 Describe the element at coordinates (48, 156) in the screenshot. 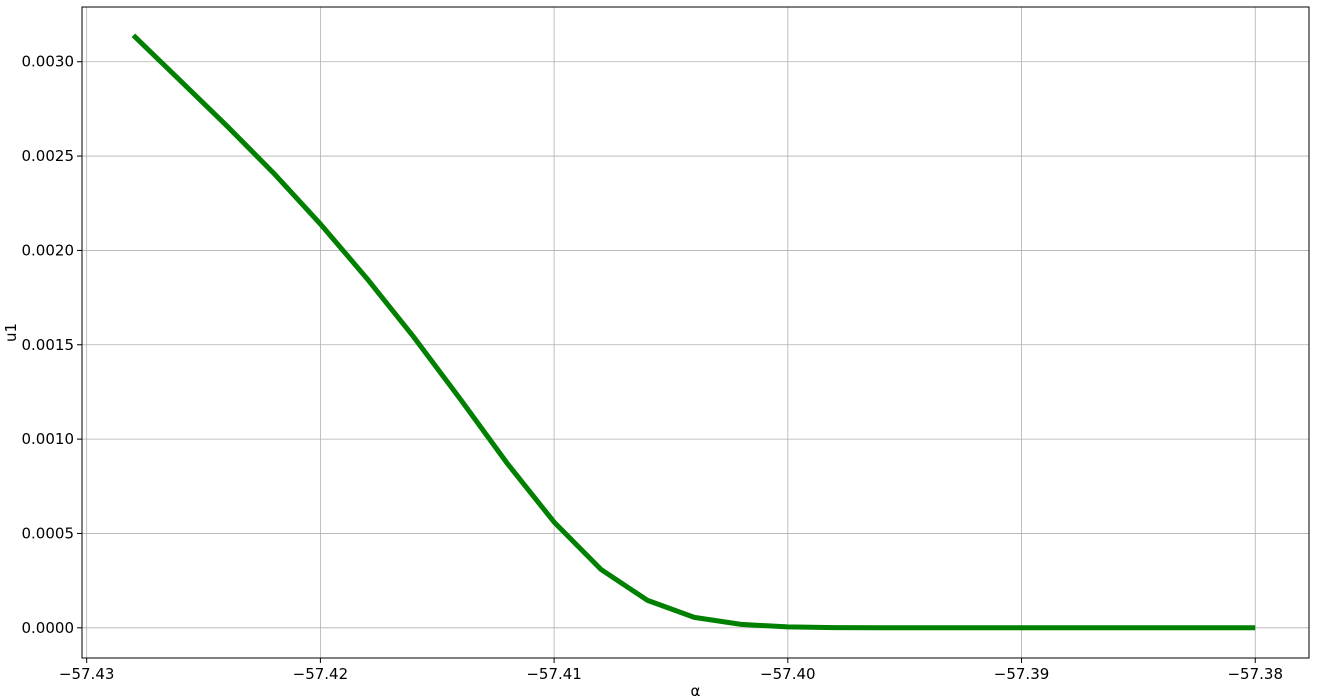

I see `y-tick-label: 0.0025` at that location.